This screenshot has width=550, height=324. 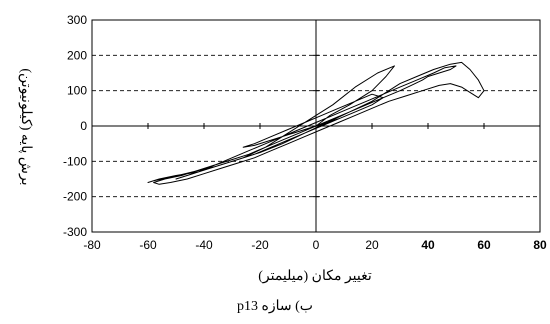 What do you see at coordinates (75, 161) in the screenshot?
I see `y-tick-label: -100` at bounding box center [75, 161].